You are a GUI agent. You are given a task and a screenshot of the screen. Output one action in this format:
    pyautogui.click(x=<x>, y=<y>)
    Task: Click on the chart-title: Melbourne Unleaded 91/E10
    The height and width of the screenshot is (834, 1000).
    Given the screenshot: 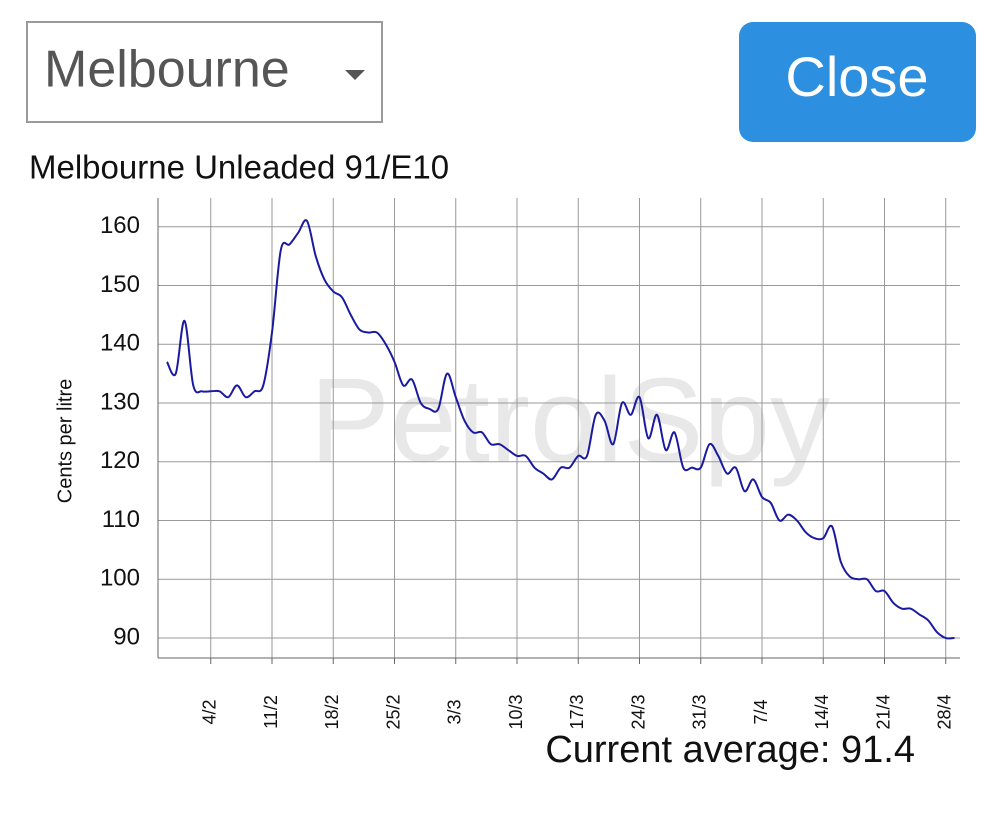 What is the action you would take?
    pyautogui.click(x=239, y=167)
    